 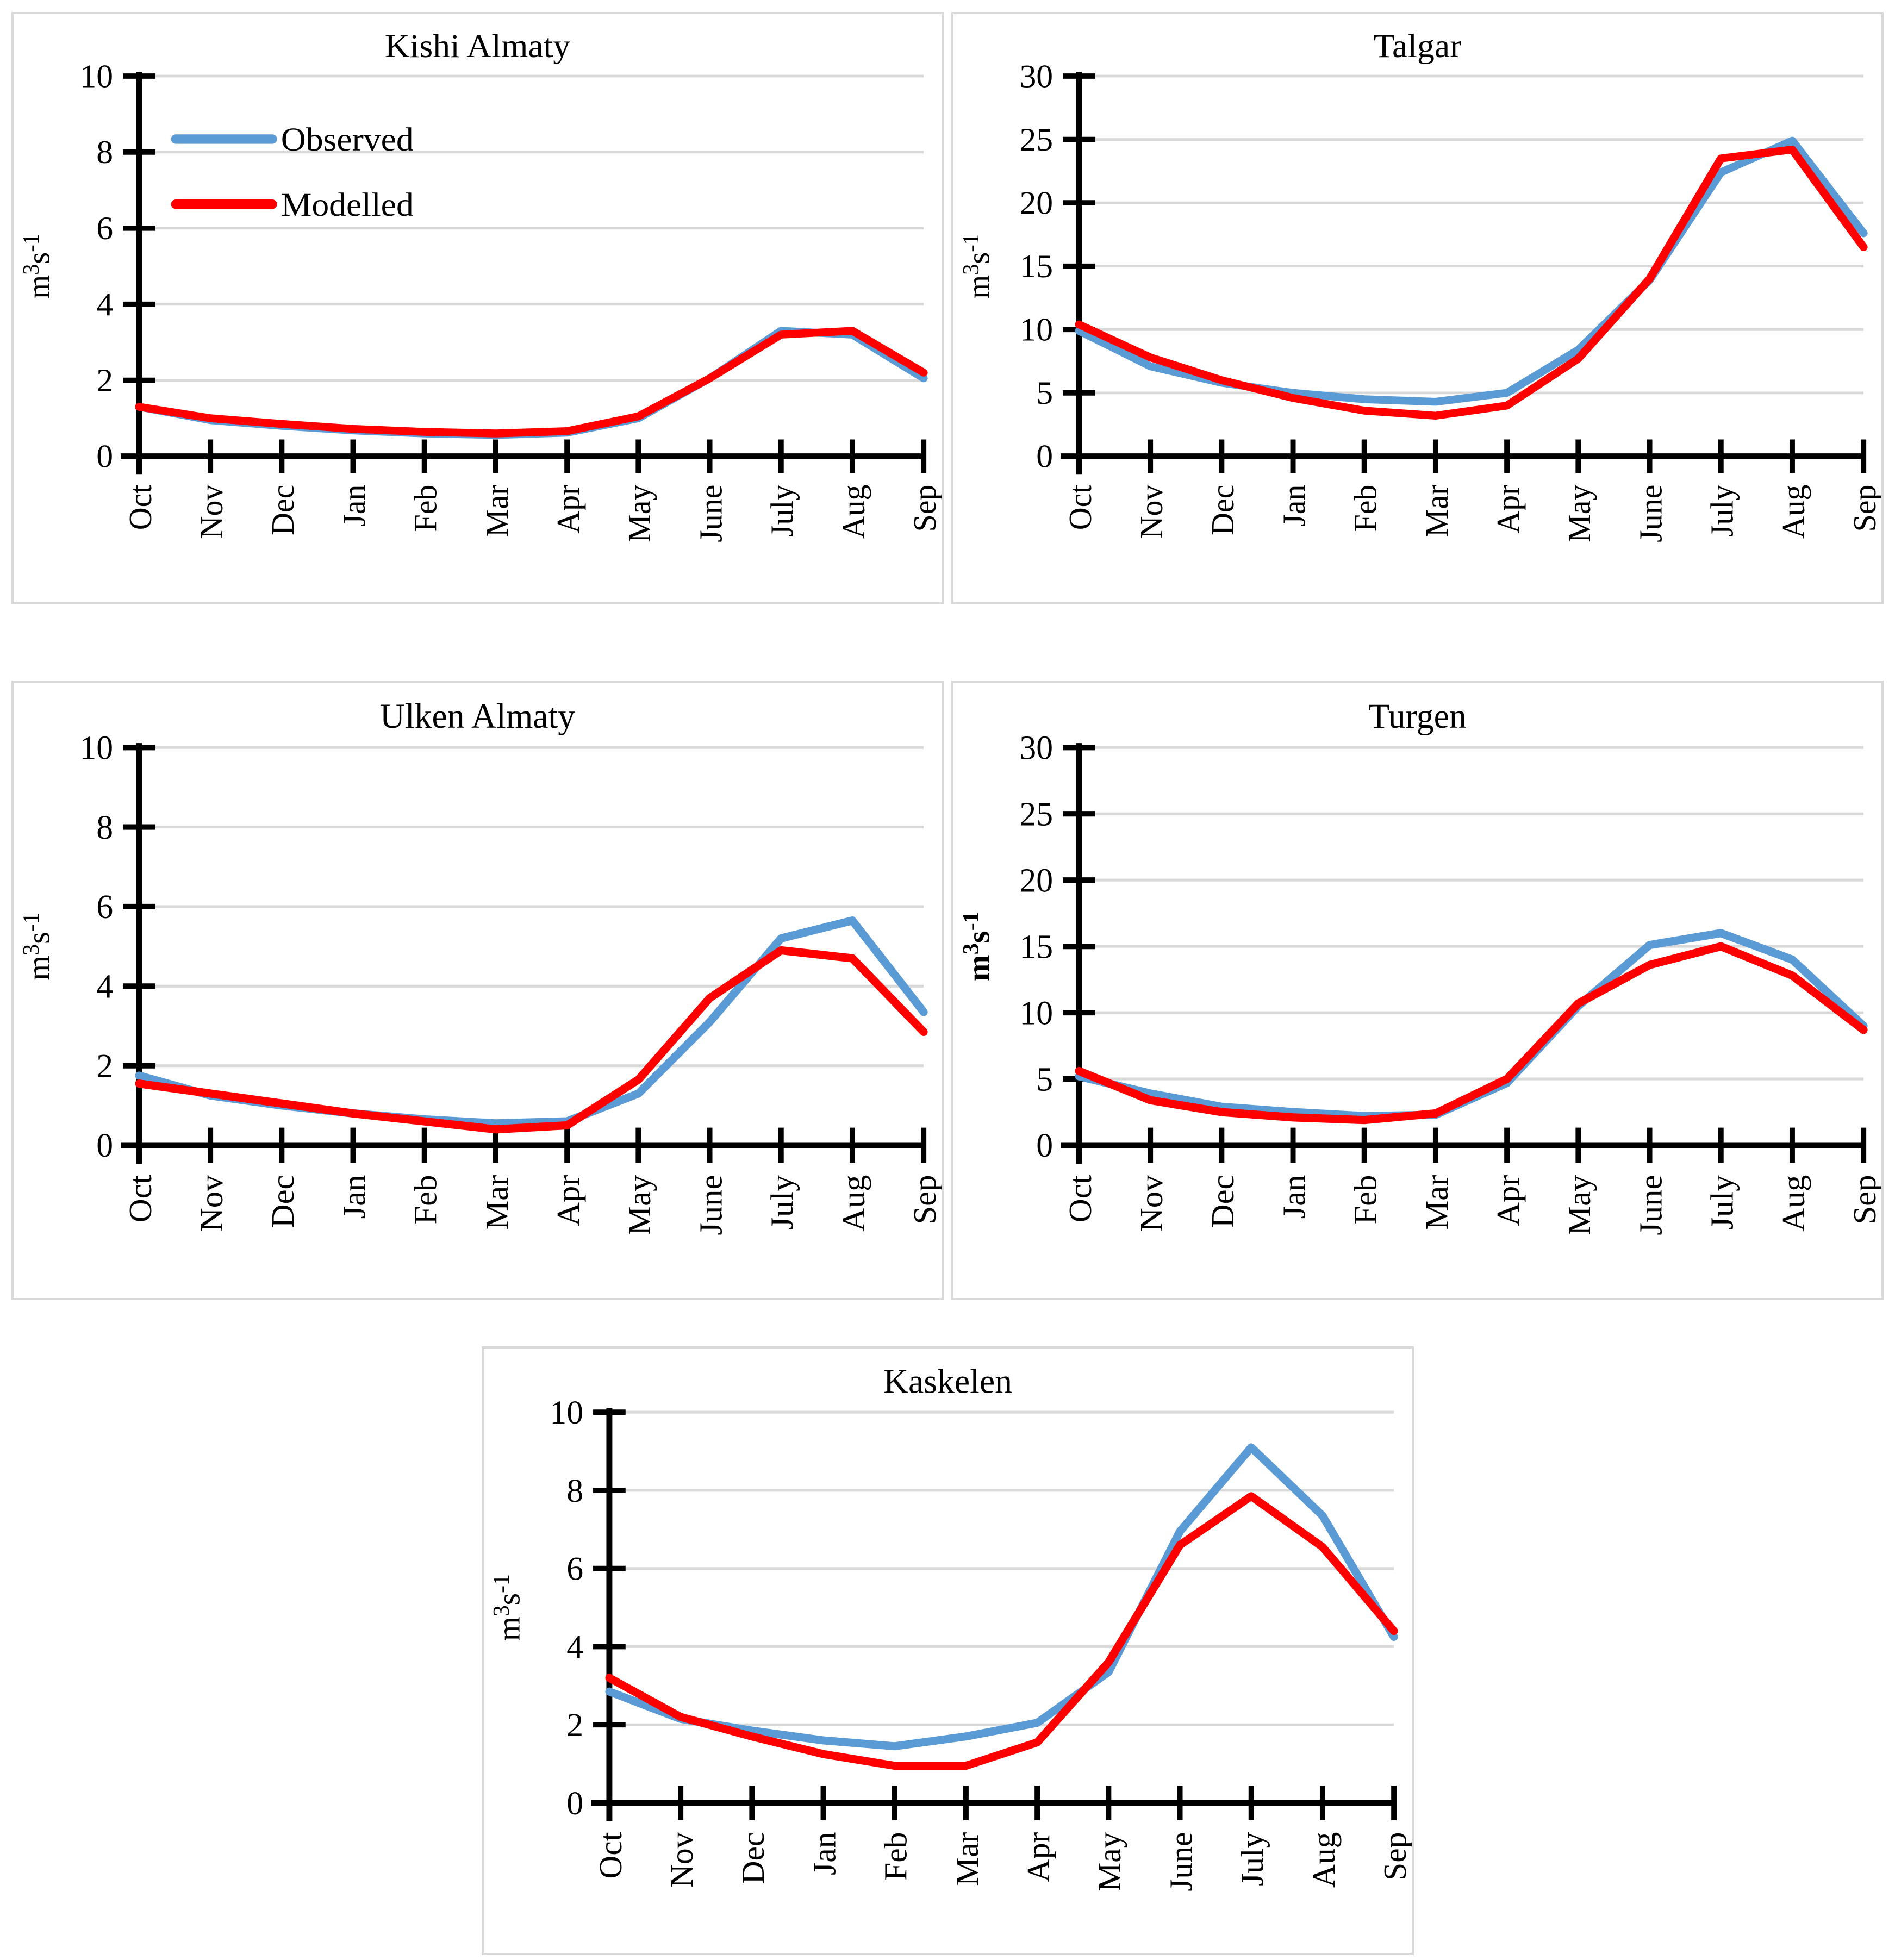 I want to click on chart-title: Talgar, so click(x=1418, y=46).